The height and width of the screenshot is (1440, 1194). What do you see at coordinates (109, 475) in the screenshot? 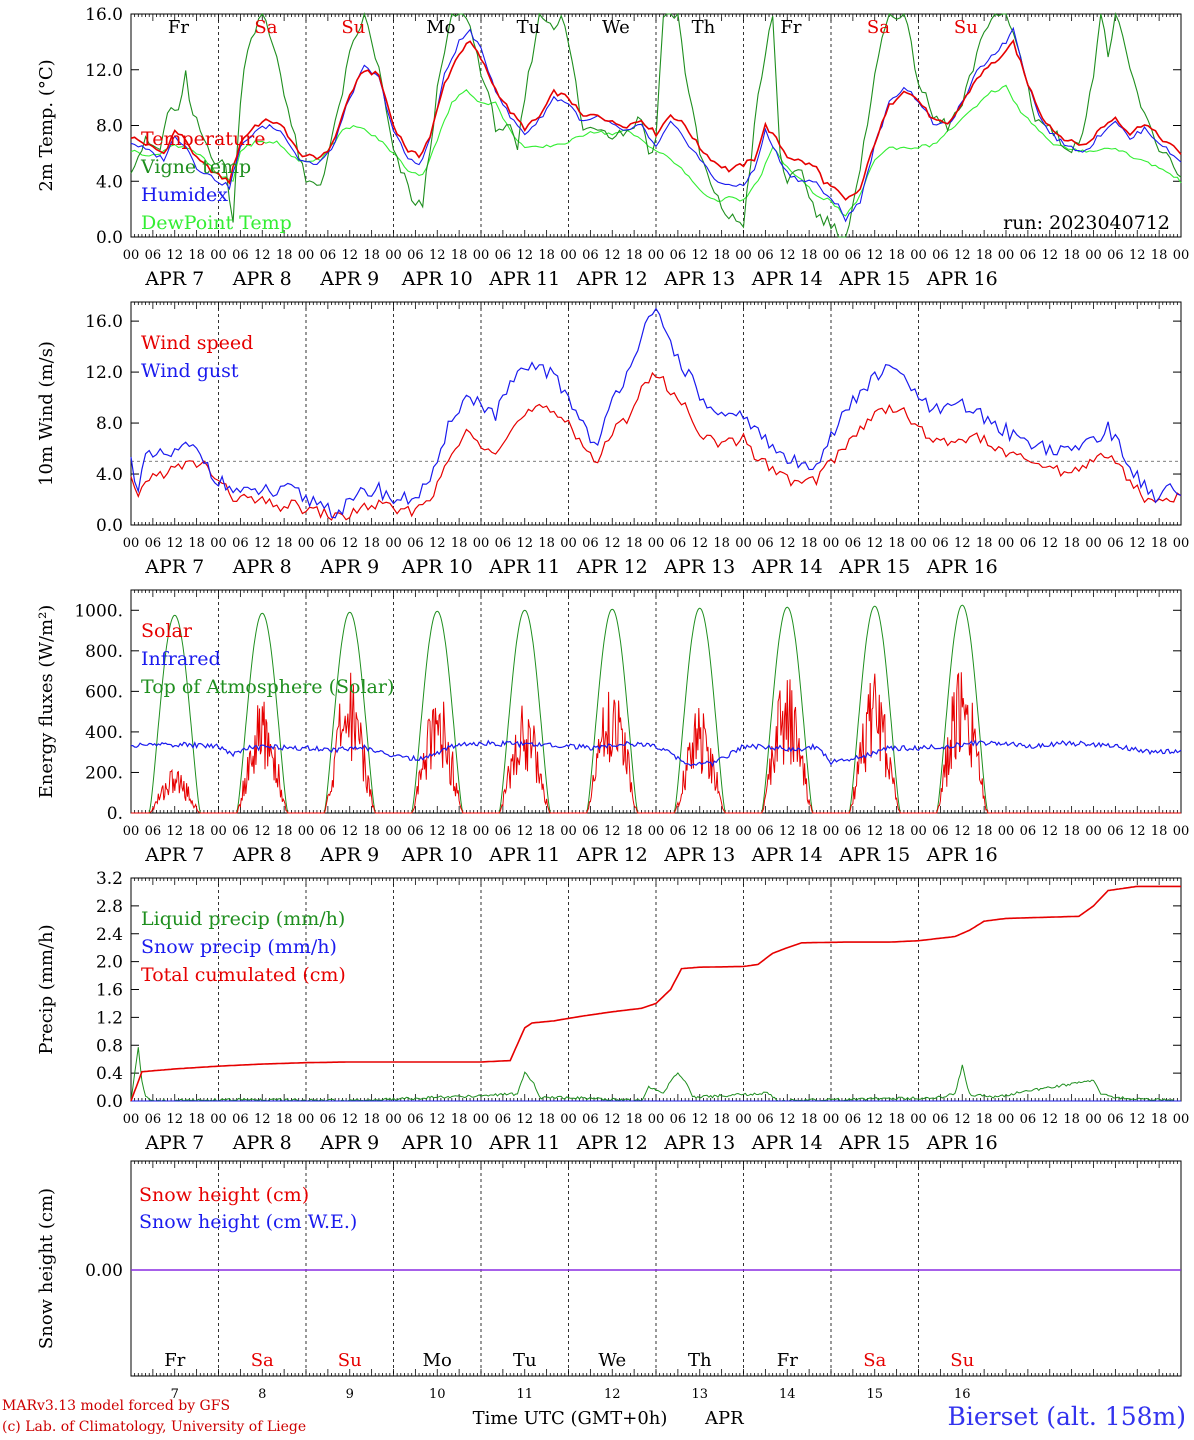
I see `y-tick-label: 4.0` at bounding box center [109, 475].